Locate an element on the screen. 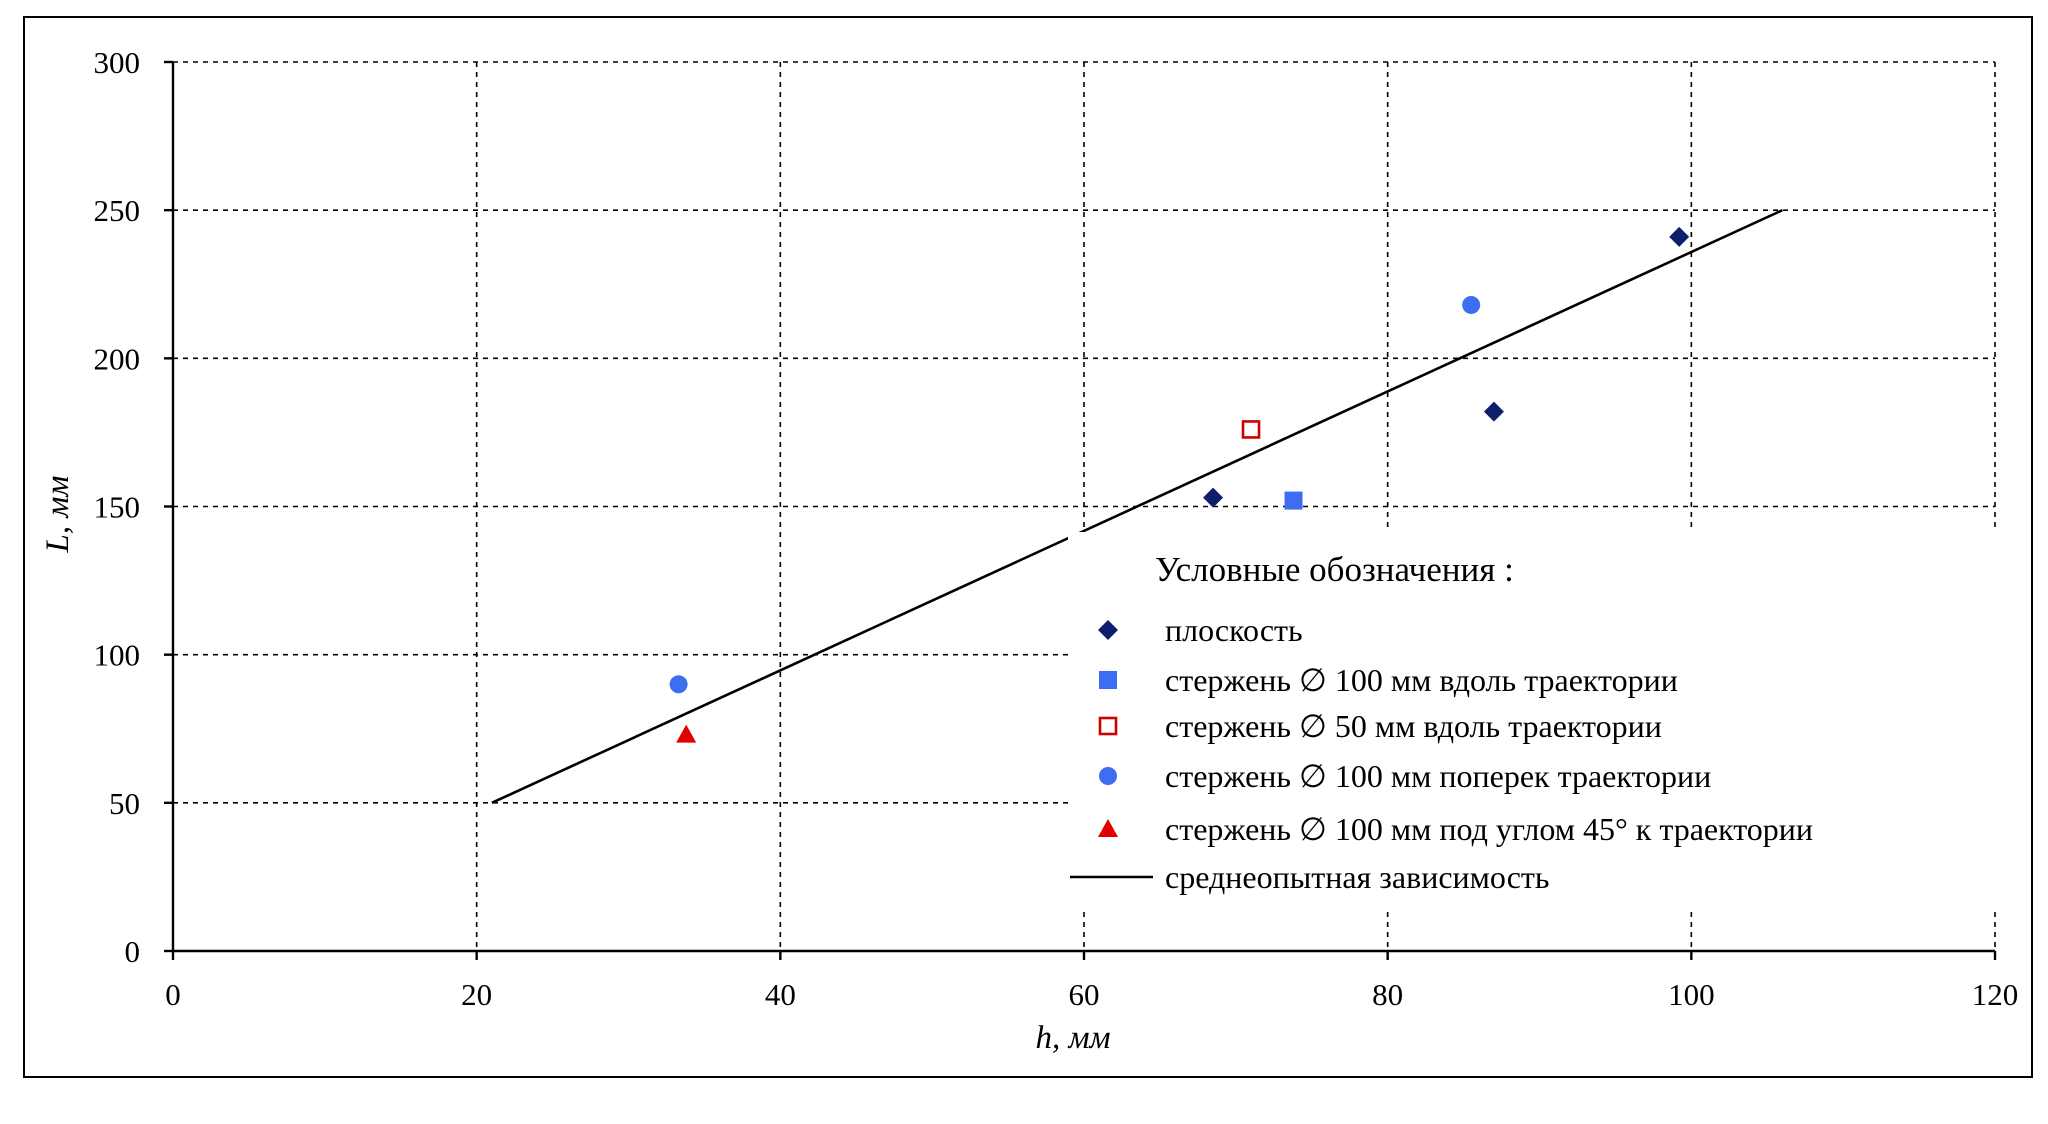 The image size is (2048, 1124). legend-item: стержень ∅ 100 мм вдоль траектории is located at coordinates (1388, 680).